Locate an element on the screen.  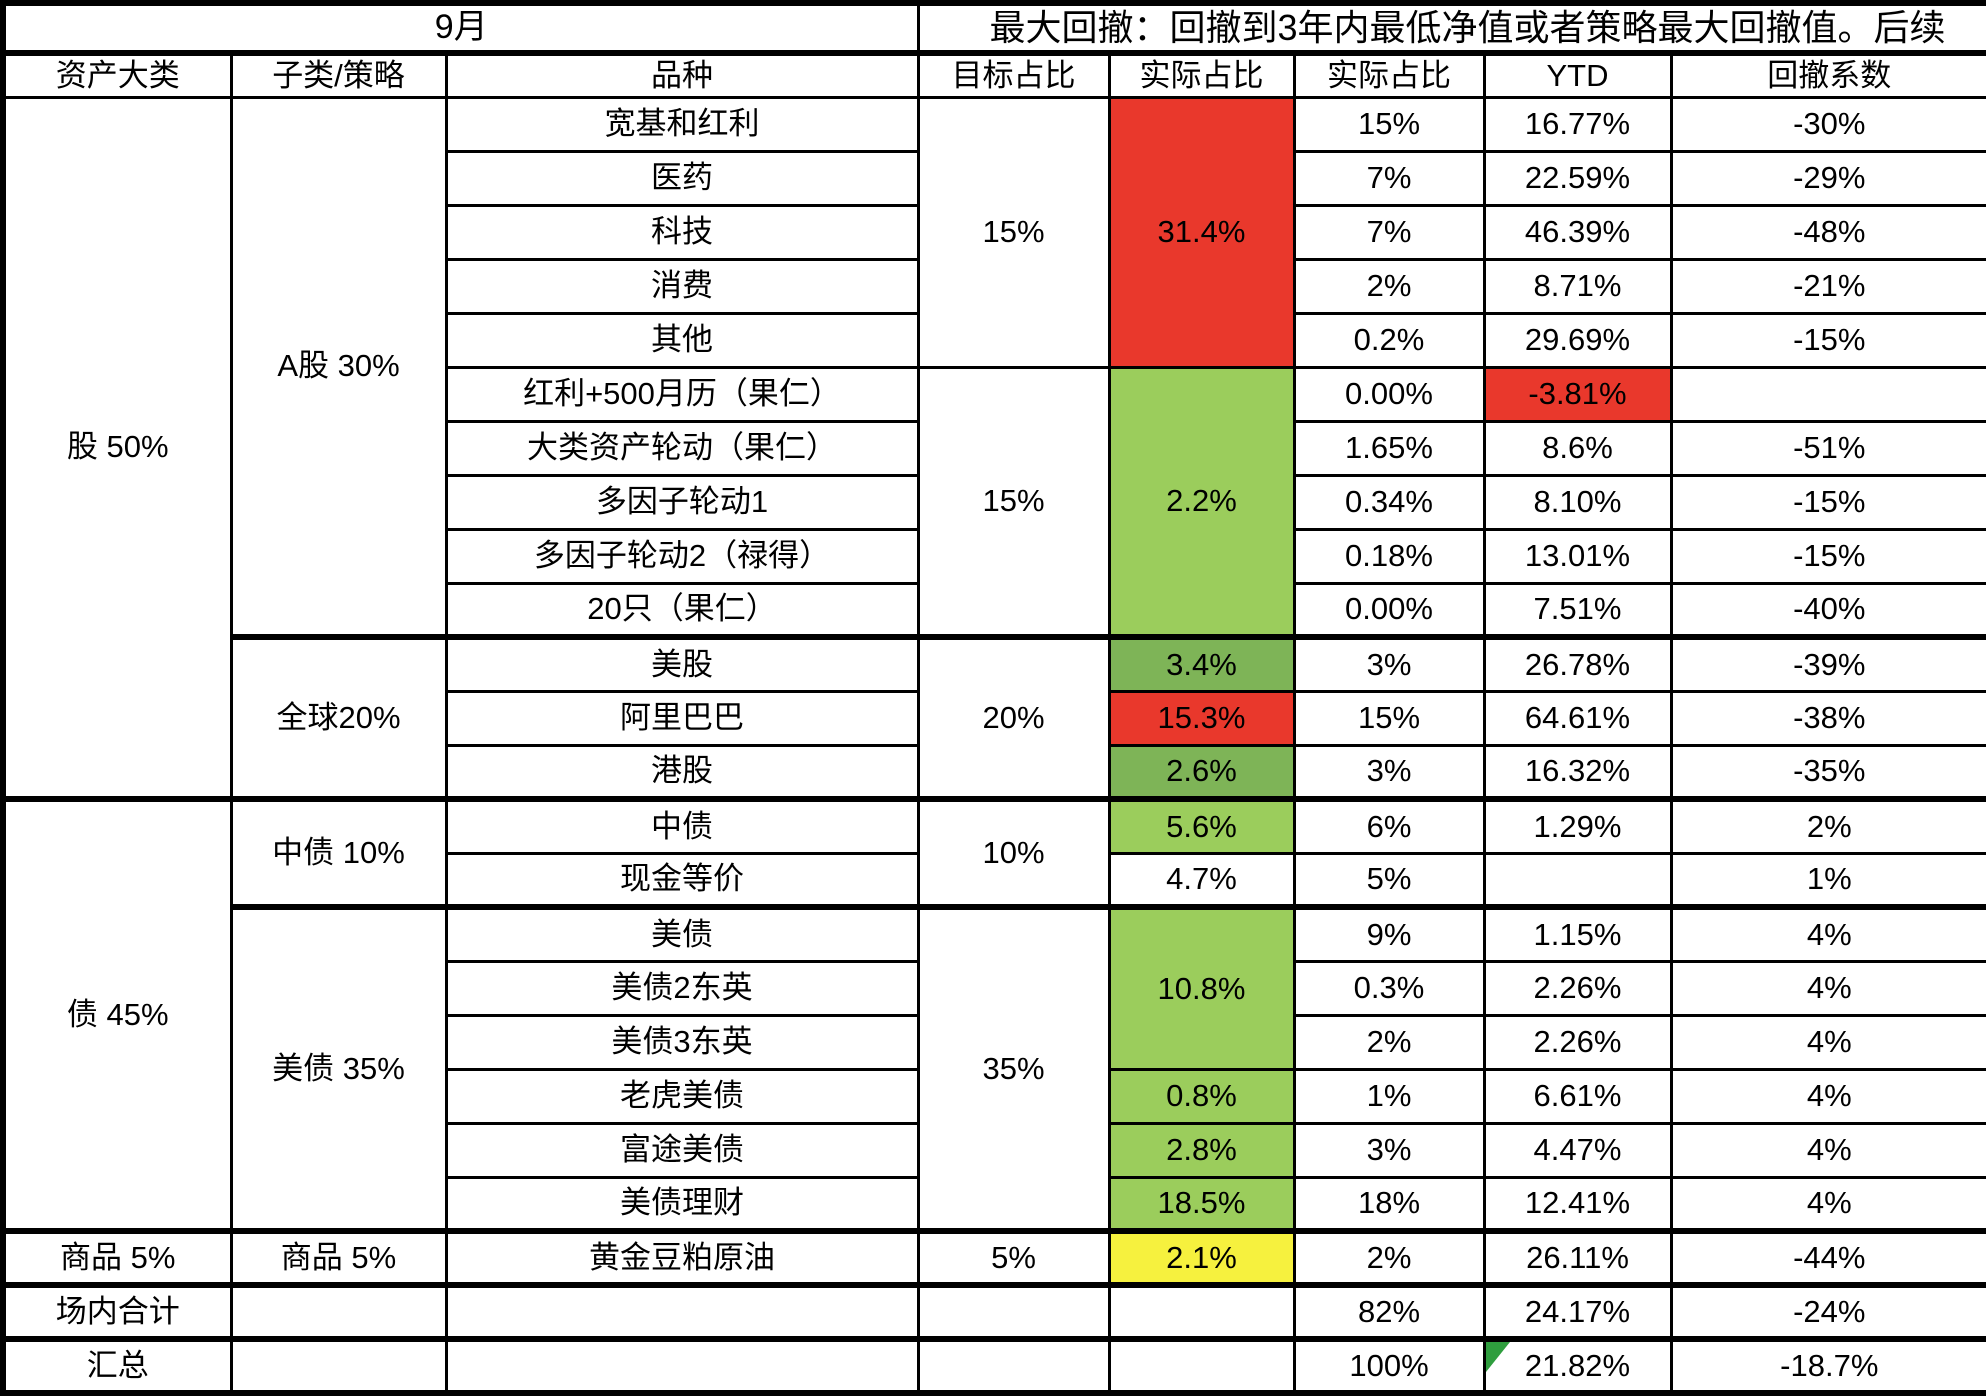
variety-cell: 美债3东英 is located at coordinates (682, 1042).